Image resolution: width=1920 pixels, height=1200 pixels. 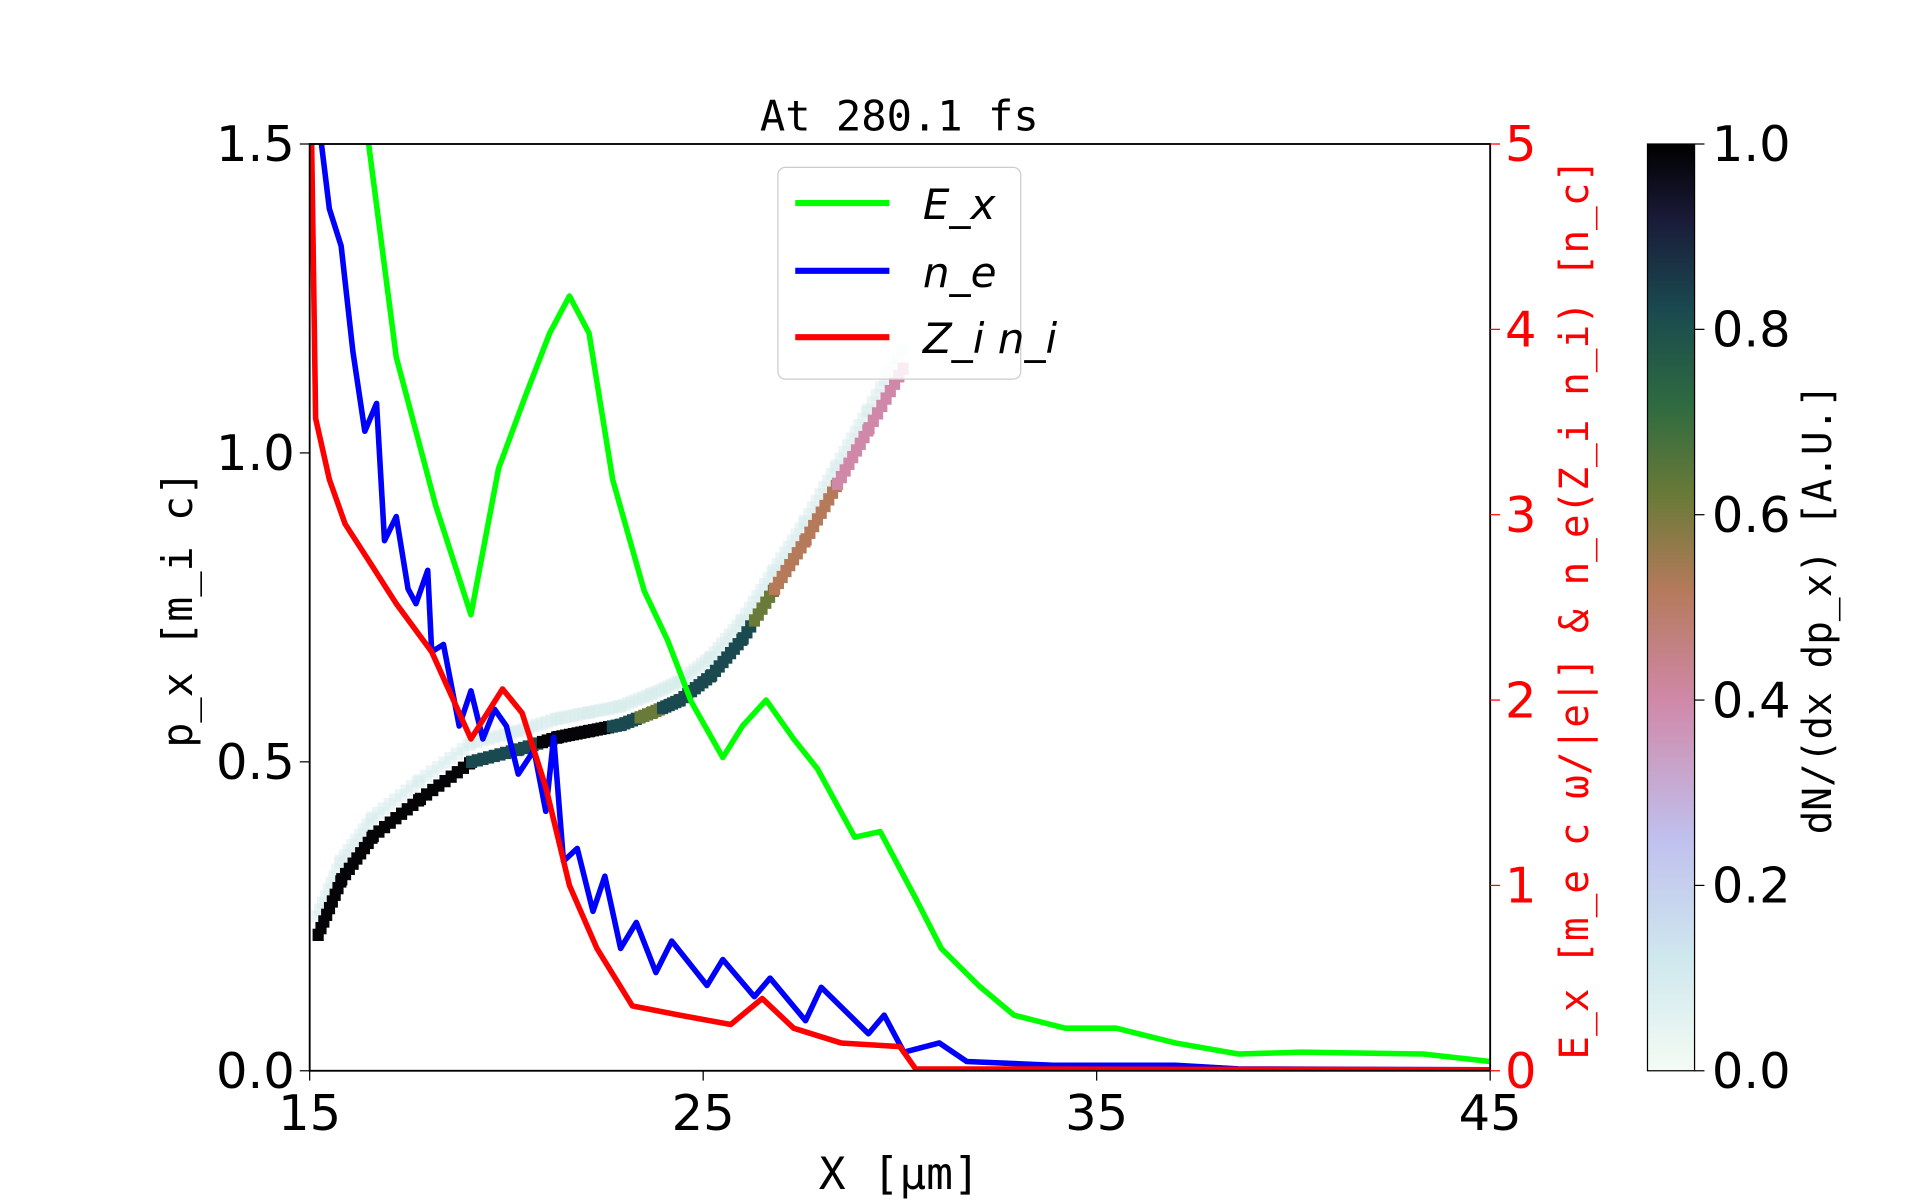 What do you see at coordinates (255, 1071) in the screenshot?
I see `y-left-tick-label: 0.0` at bounding box center [255, 1071].